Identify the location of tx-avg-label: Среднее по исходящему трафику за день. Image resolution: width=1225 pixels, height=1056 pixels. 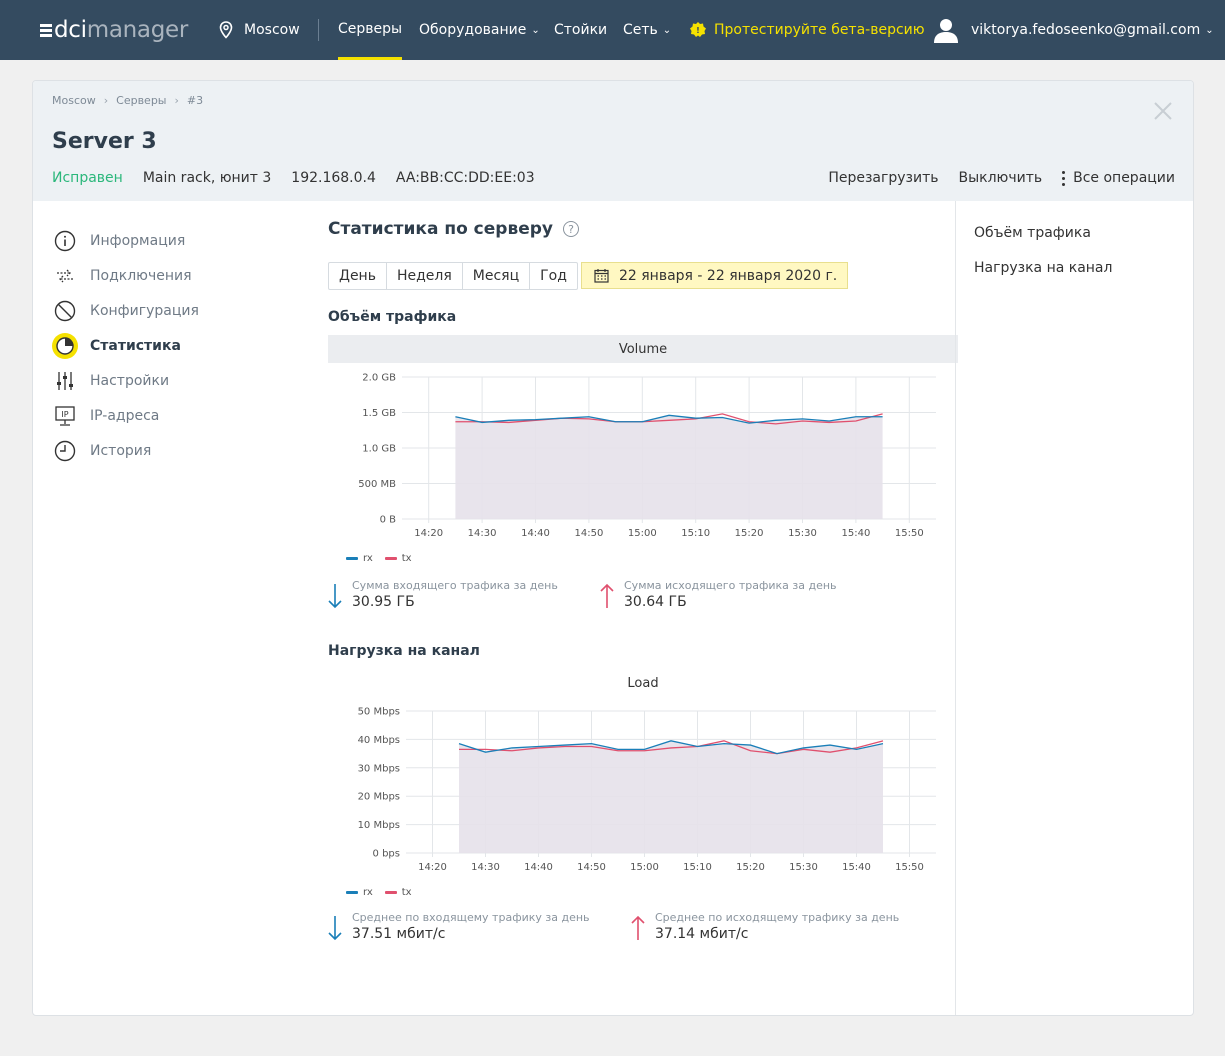
(777, 917).